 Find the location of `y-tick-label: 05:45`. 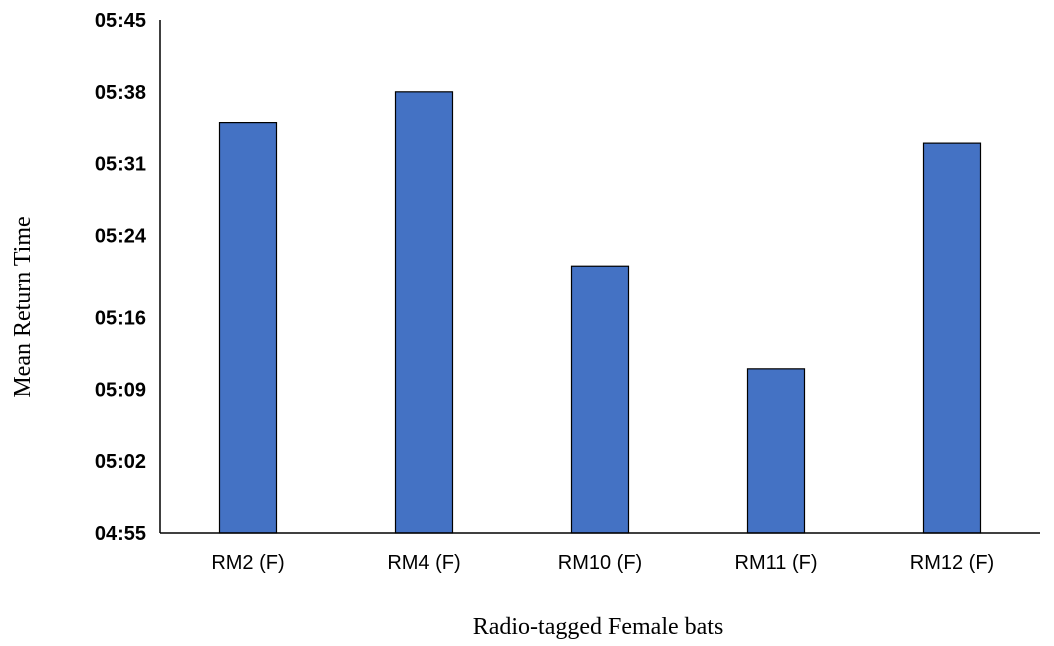

y-tick-label: 05:45 is located at coordinates (120, 21).